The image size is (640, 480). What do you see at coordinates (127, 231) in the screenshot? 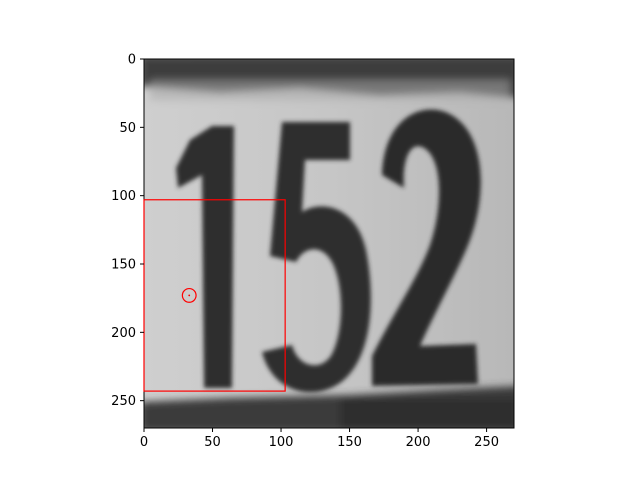
I see `y-axis: 0 50 100 150 200 250` at bounding box center [127, 231].